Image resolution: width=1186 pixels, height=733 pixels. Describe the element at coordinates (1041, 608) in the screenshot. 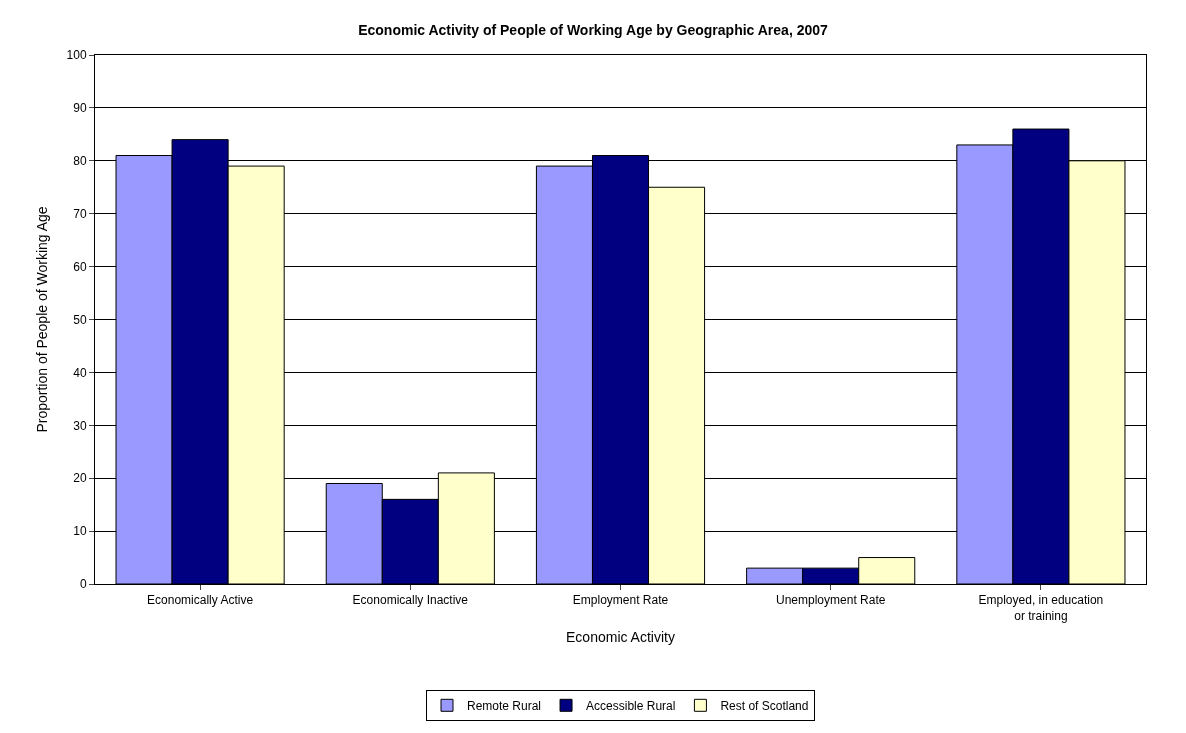

I see `x-tick-label: Employed, in education or training` at that location.